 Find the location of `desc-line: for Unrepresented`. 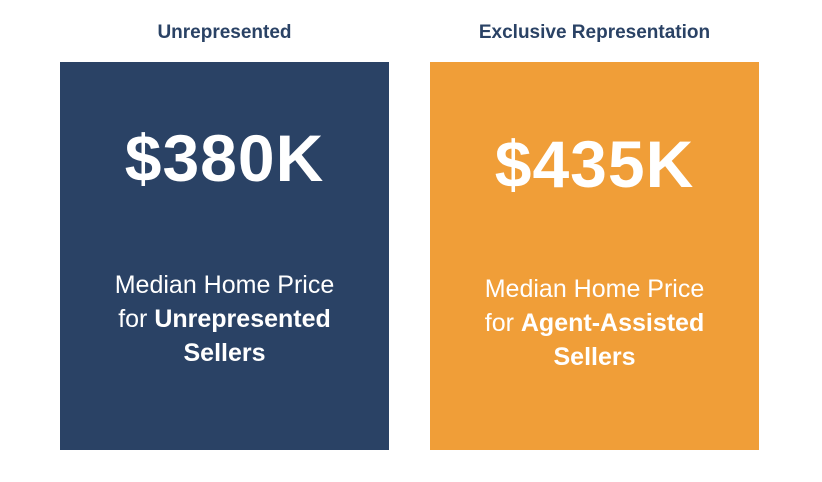

desc-line: for Unrepresented is located at coordinates (224, 319).